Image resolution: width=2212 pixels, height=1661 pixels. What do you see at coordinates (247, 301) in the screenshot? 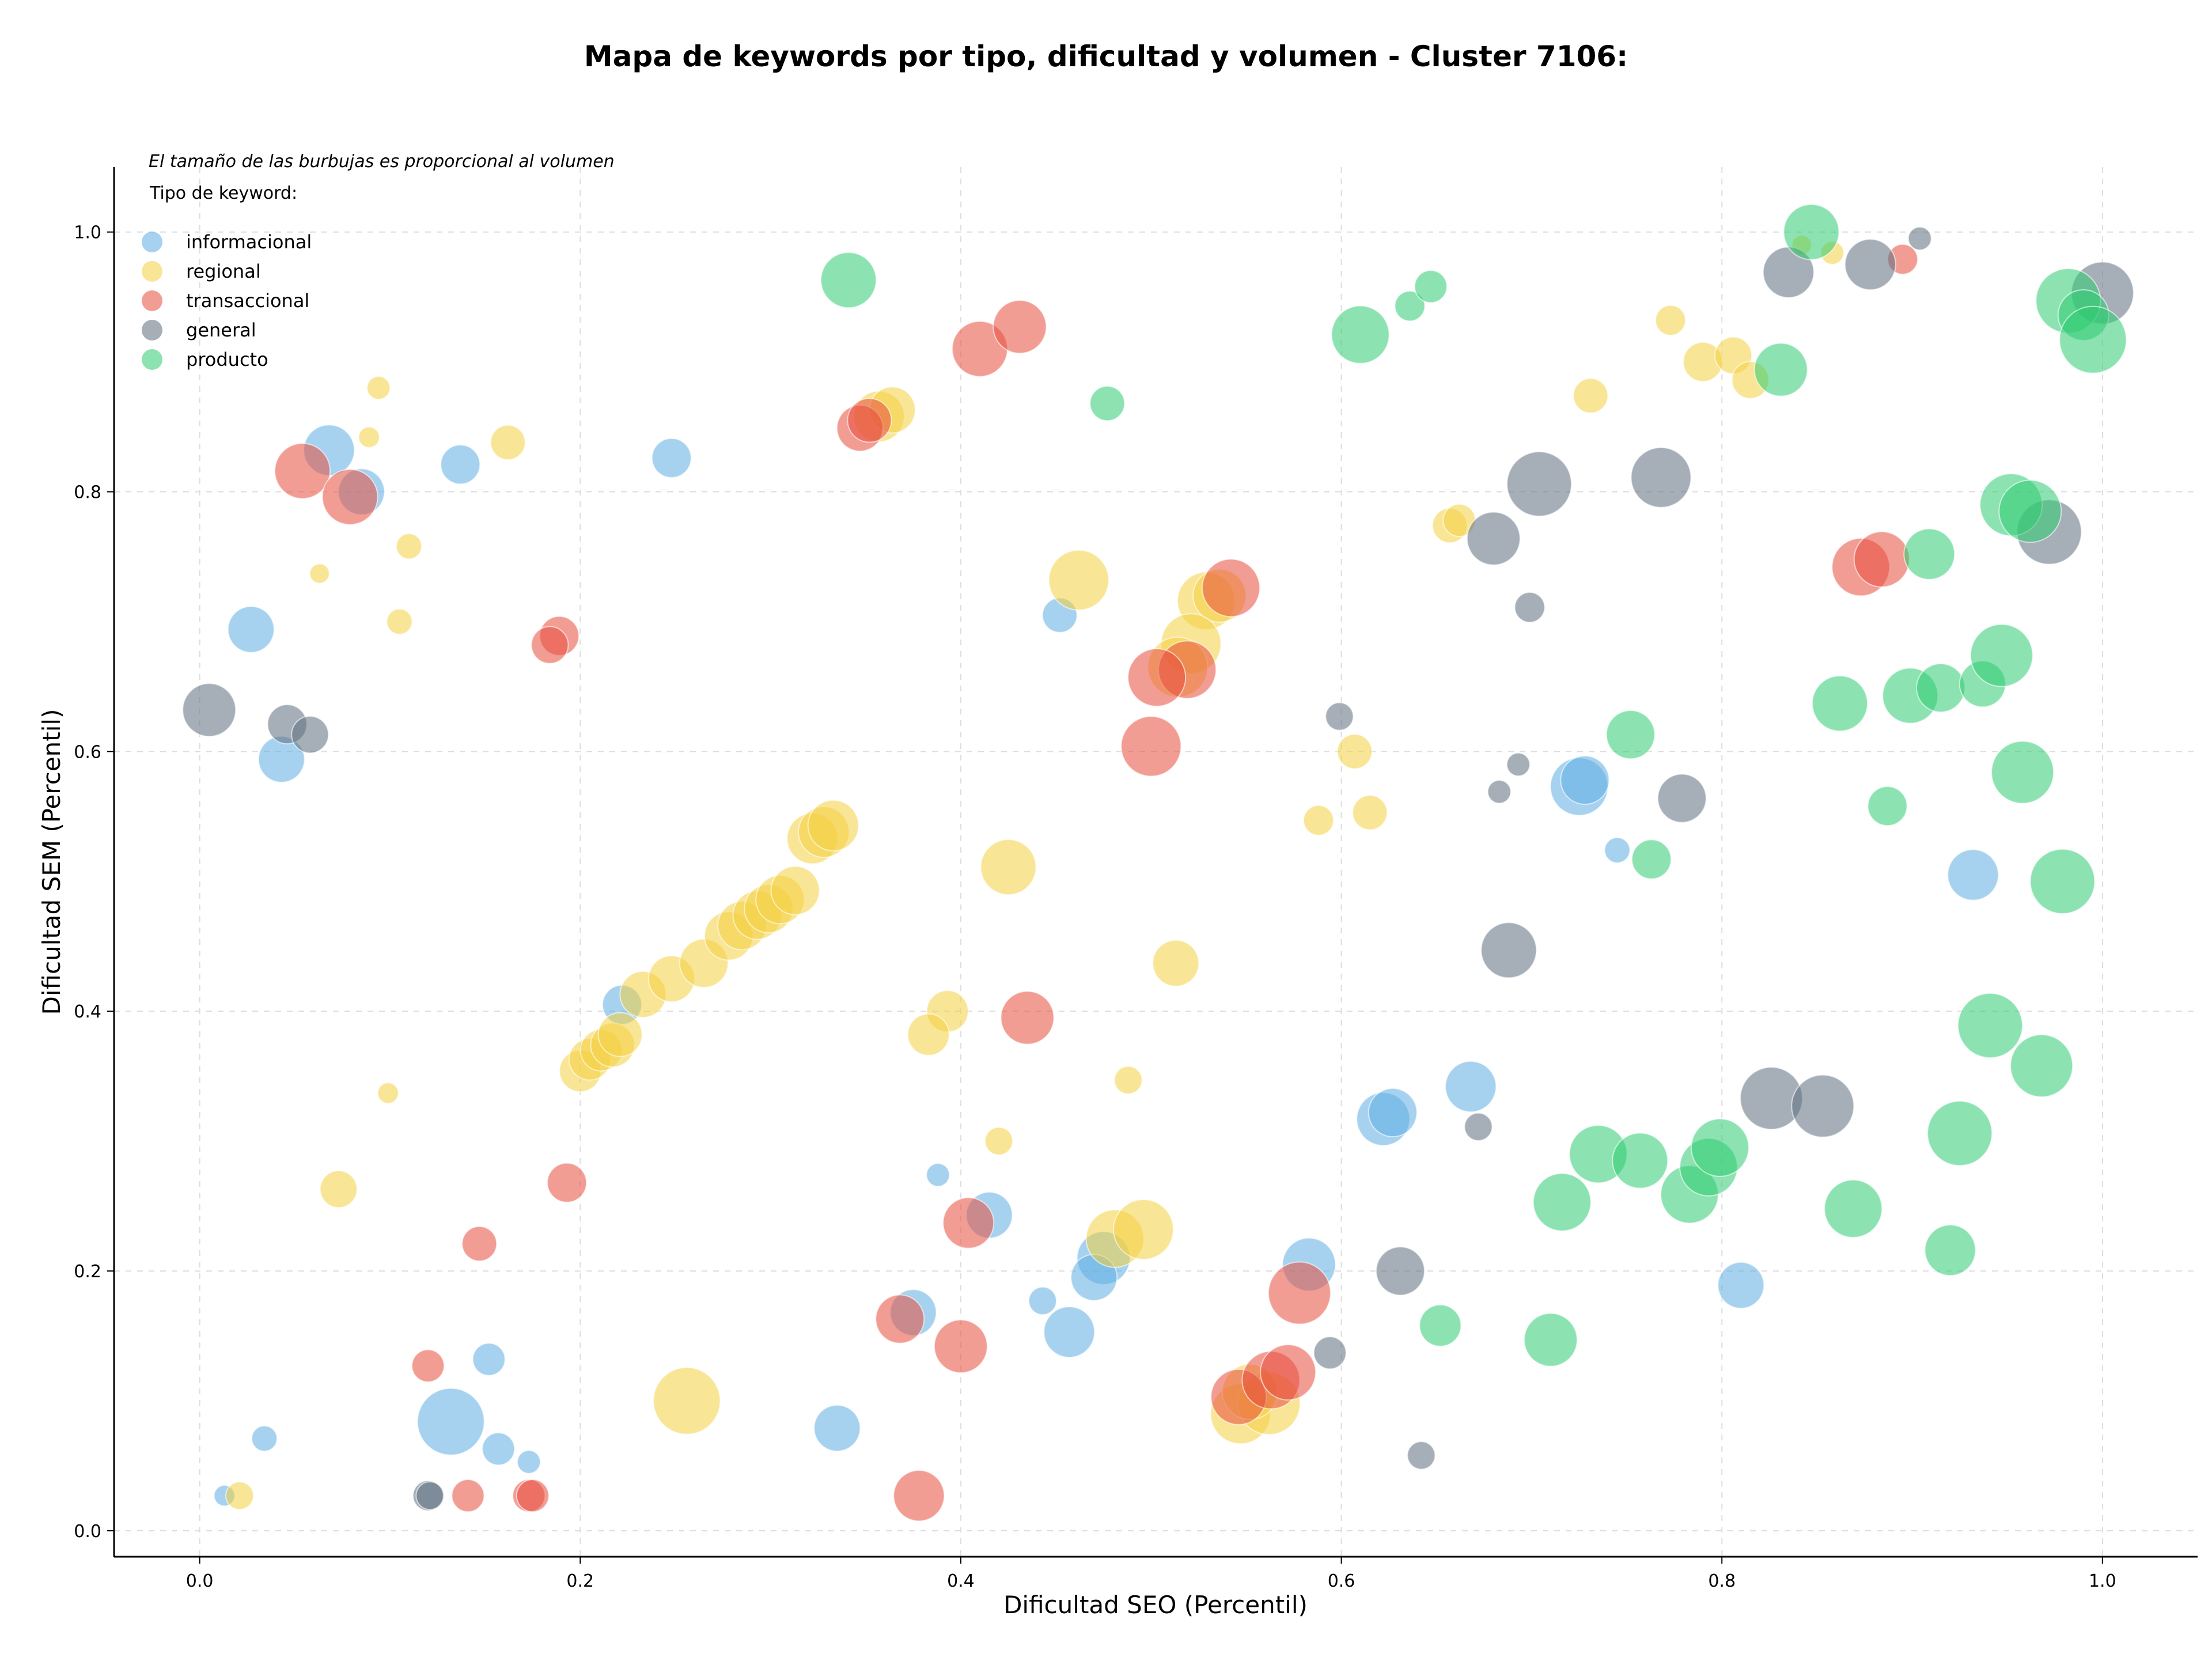
I see `legend-label-transaccional: transaccional` at bounding box center [247, 301].